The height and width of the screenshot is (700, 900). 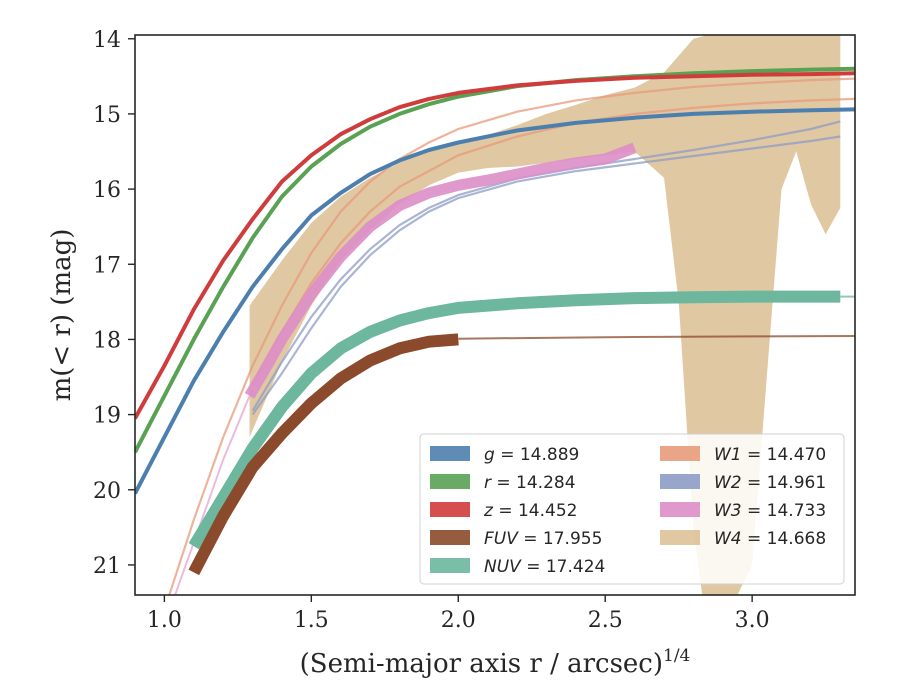 What do you see at coordinates (107, 115) in the screenshot?
I see `y-tick-label: 15` at bounding box center [107, 115].